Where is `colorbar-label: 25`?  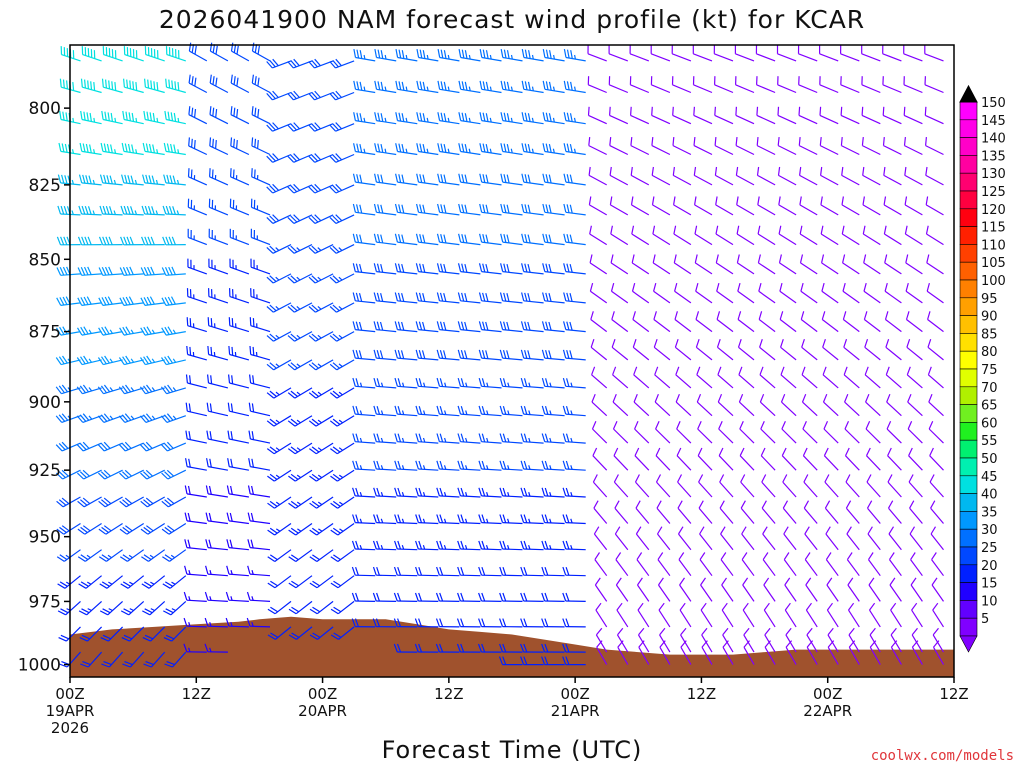 colorbar-label: 25 is located at coordinates (989, 548).